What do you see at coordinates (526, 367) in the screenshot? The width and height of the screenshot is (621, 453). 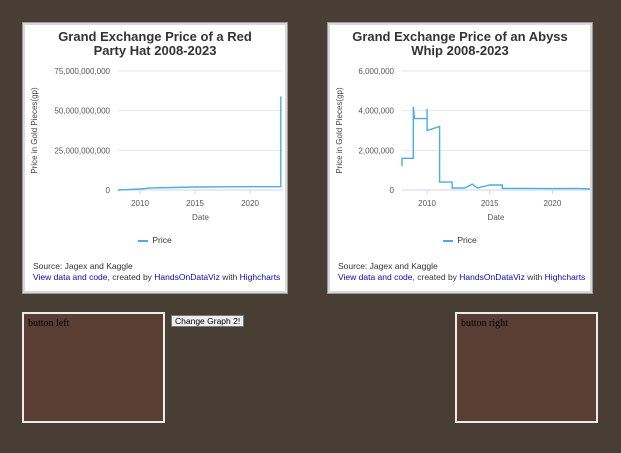 I see `button-right-panel: button right` at bounding box center [526, 367].